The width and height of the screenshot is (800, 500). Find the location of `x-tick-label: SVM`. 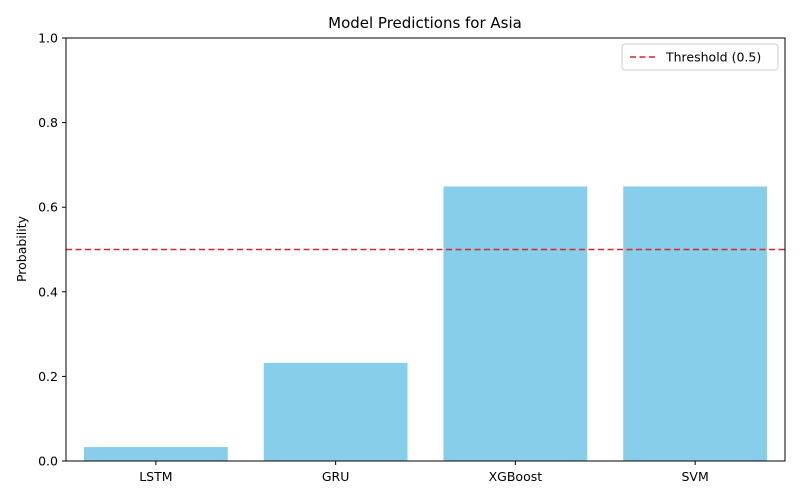

x-tick-label: SVM is located at coordinates (694, 476).